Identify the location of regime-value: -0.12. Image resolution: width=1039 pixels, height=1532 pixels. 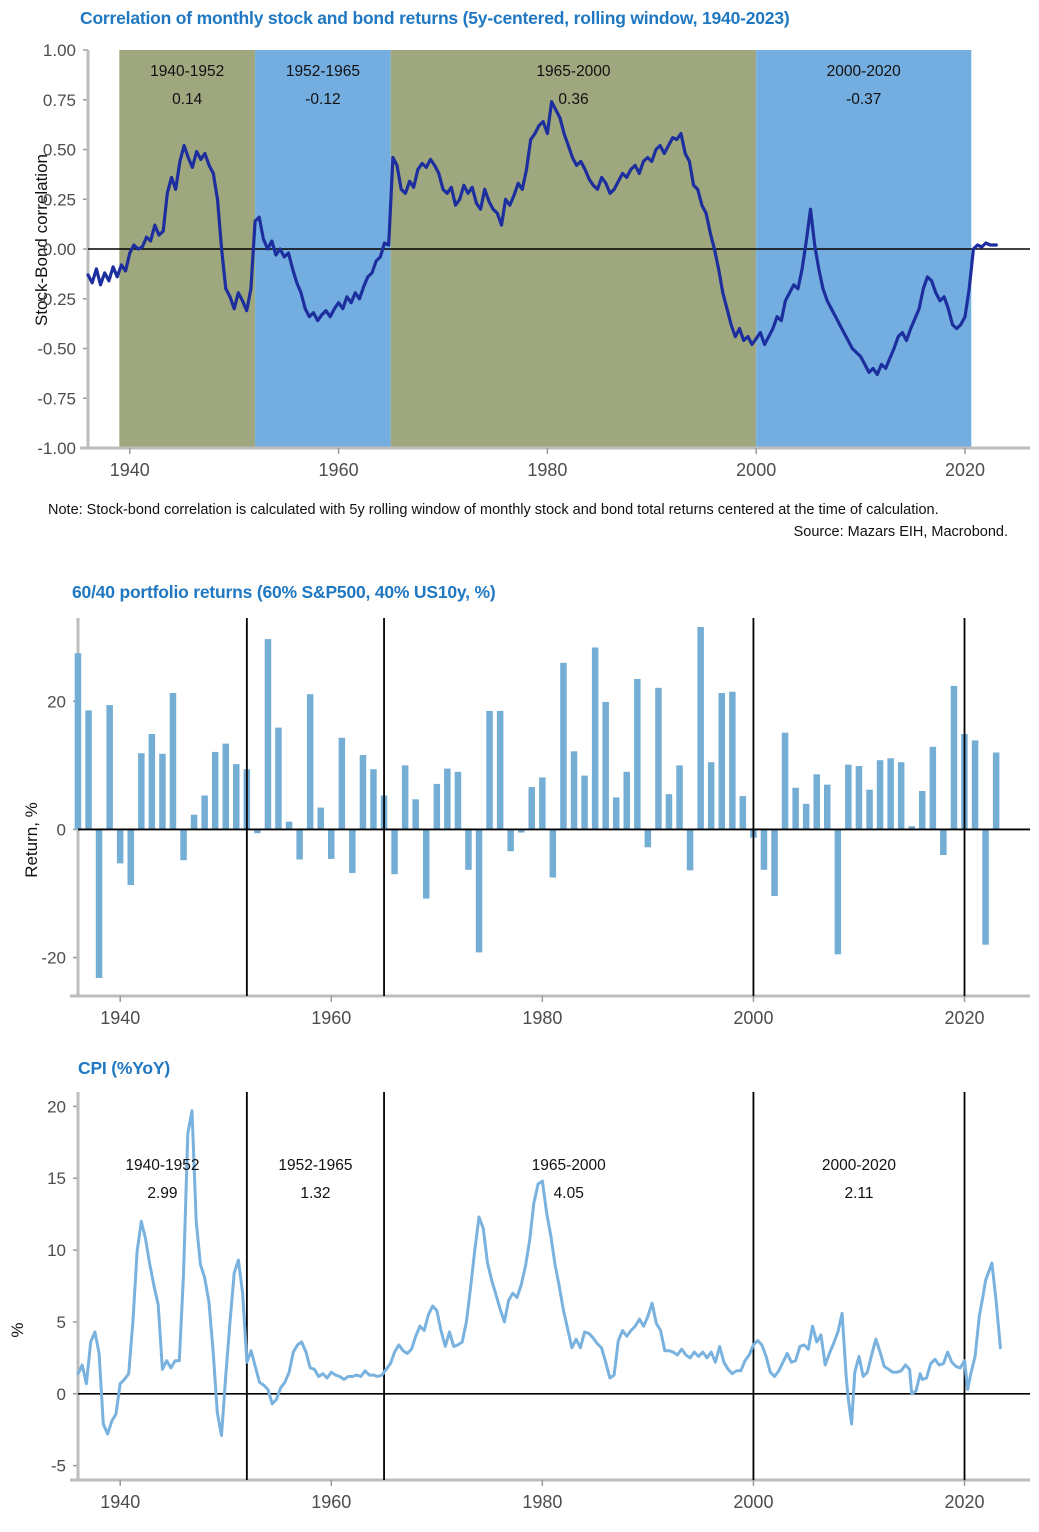
(322, 99).